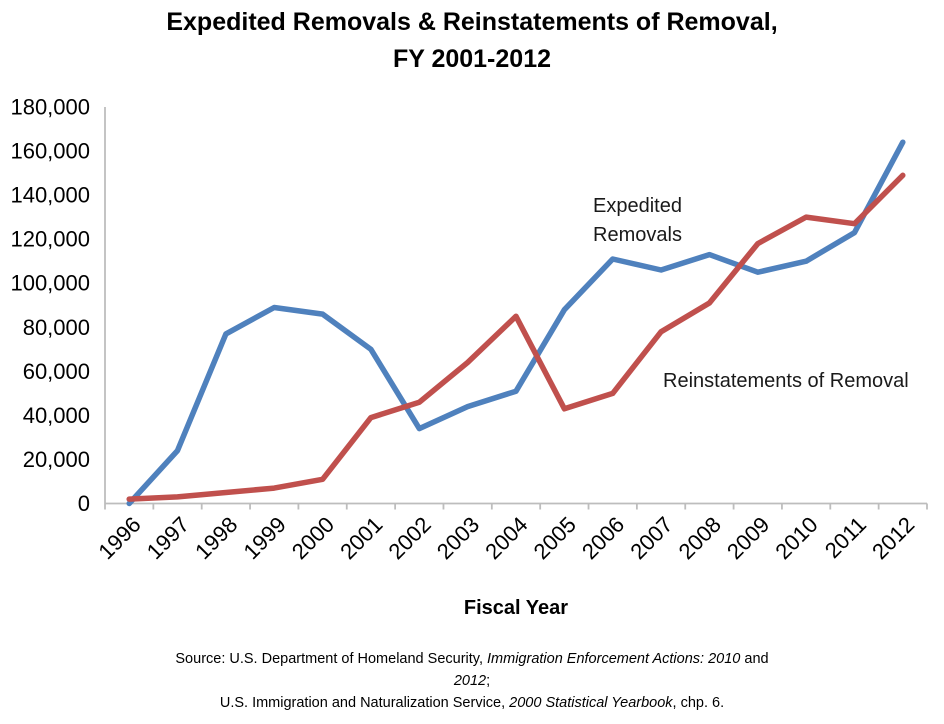 Image resolution: width=944 pixels, height=724 pixels. I want to click on x-tick-label: 2006, so click(603, 538).